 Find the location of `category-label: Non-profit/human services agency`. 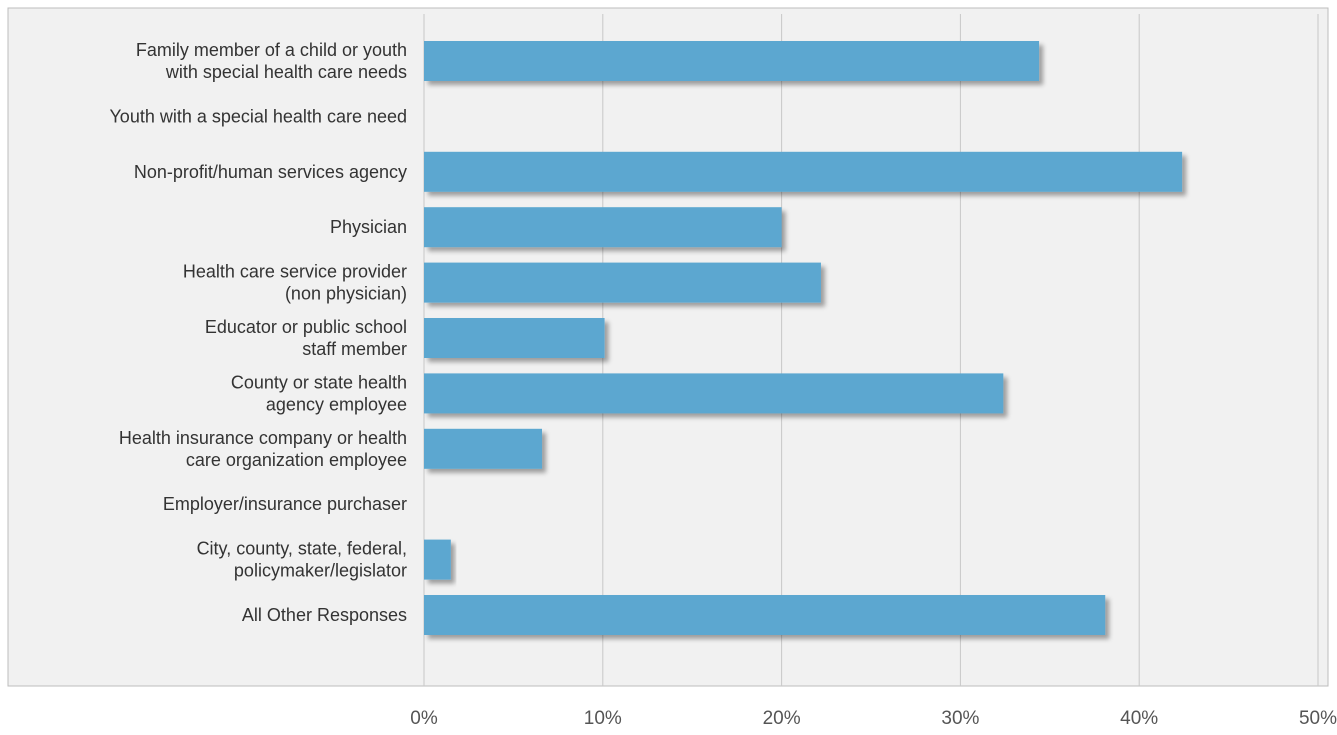

category-label: Non-profit/human services agency is located at coordinates (270, 172).